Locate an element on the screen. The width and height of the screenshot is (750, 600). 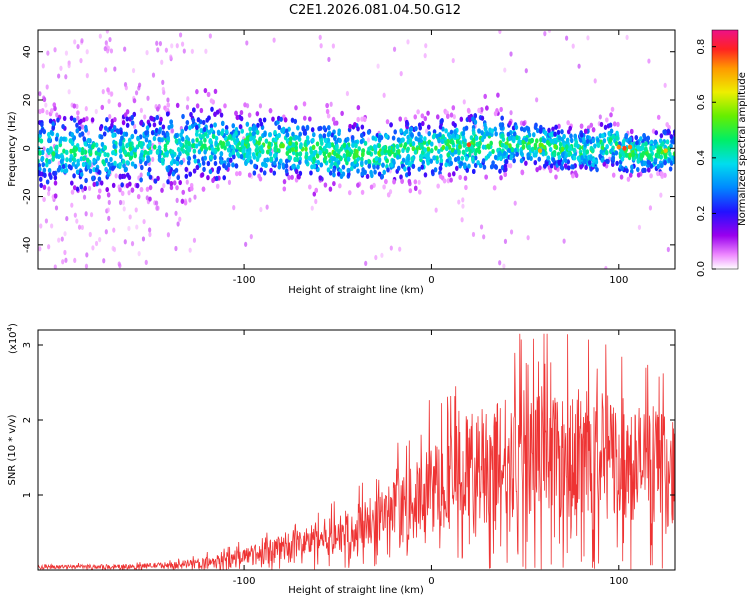
colorbar-tick-label: 0.4 is located at coordinates (701, 158).